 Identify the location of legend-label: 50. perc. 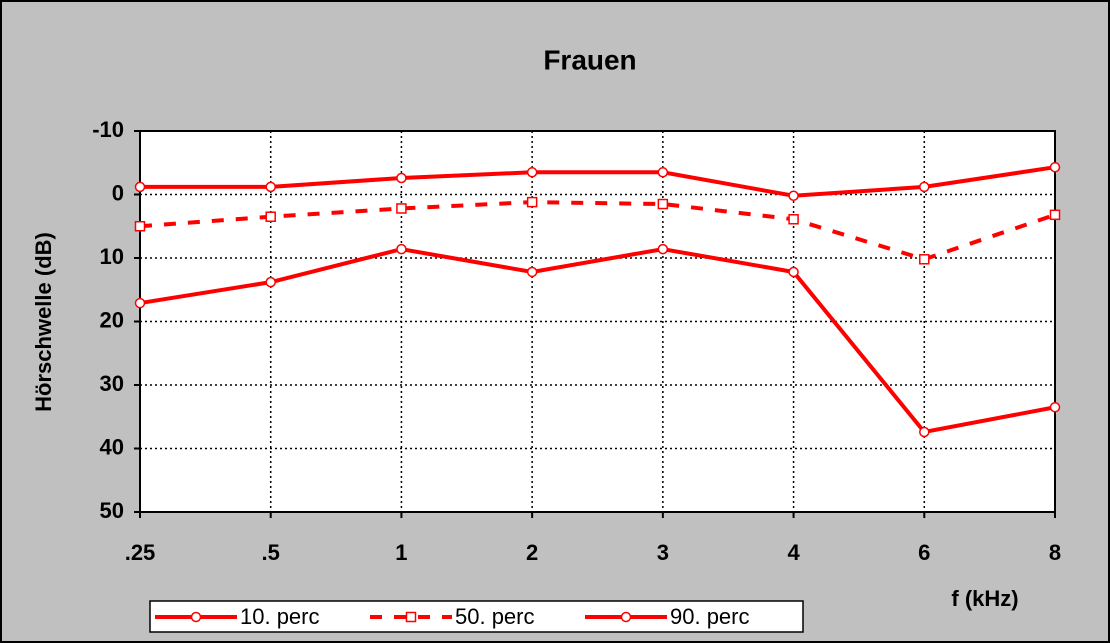
(495, 616).